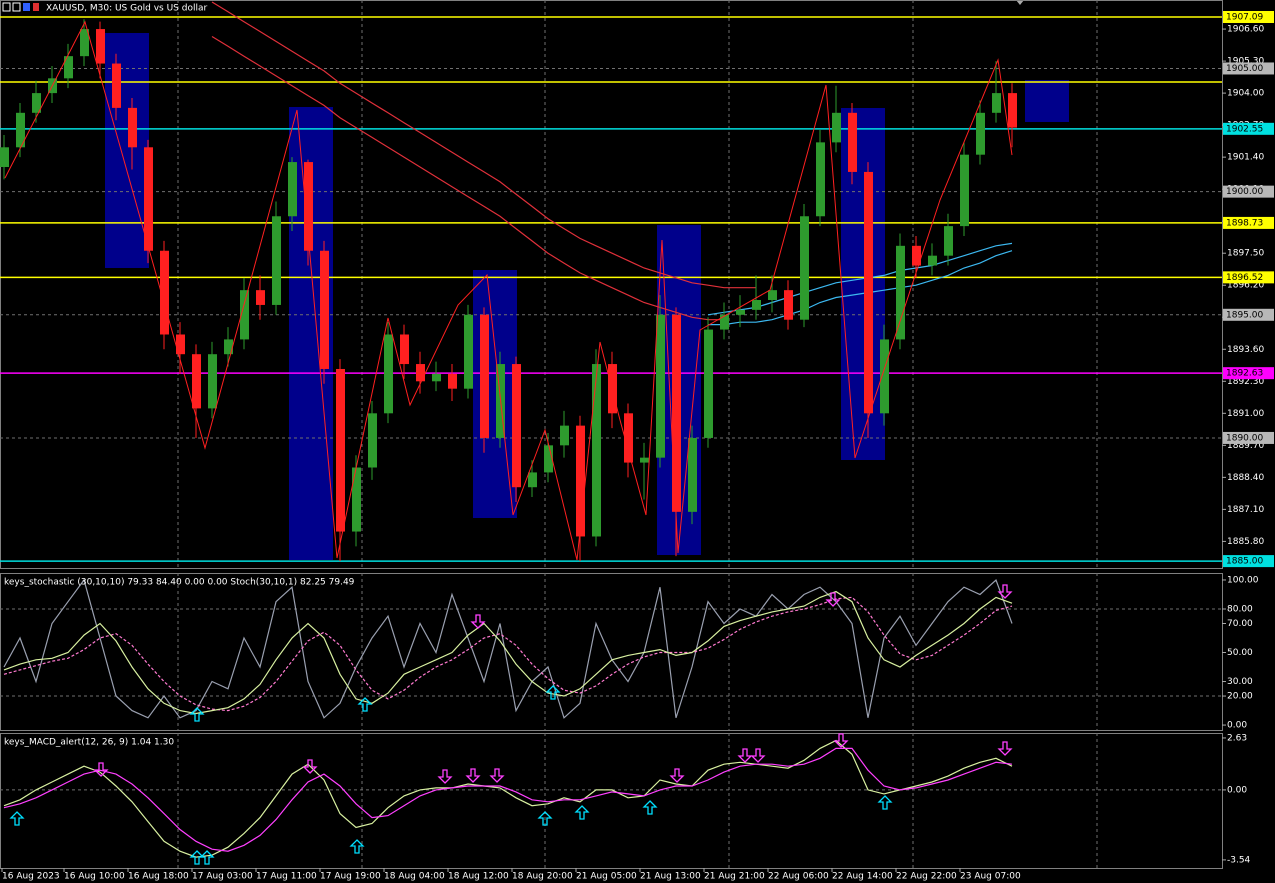 The height and width of the screenshot is (883, 1275). What do you see at coordinates (1245, 350) in the screenshot?
I see `y-tick-label: 1893.60` at bounding box center [1245, 350].